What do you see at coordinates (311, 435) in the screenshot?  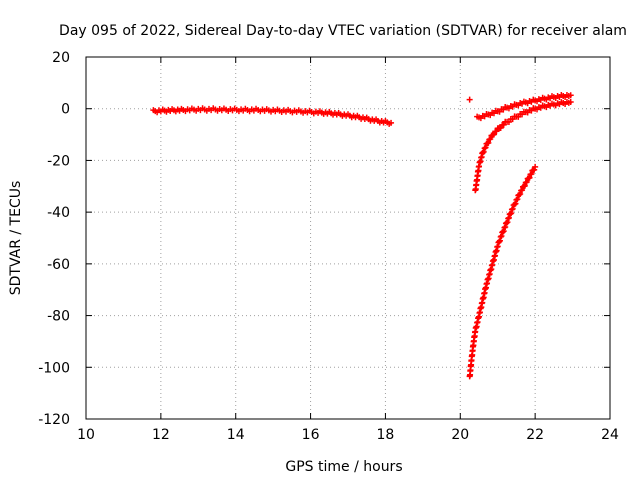 I see `x-tick-label: 16` at bounding box center [311, 435].